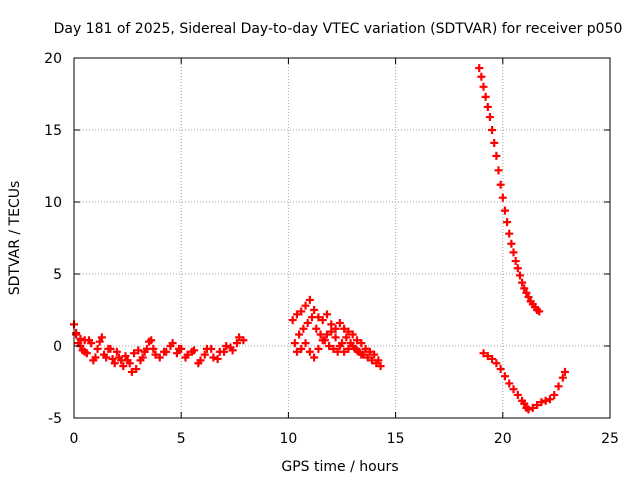  I want to click on x-tick-label: 10, so click(288, 439).